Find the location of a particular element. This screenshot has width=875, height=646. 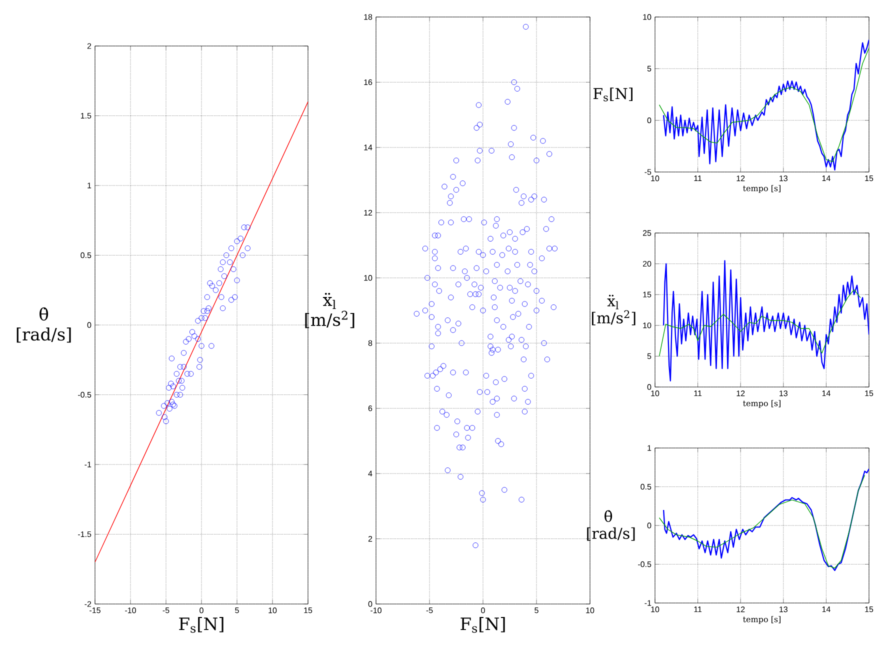

y-tick-label: 1.5 is located at coordinates (86, 115).